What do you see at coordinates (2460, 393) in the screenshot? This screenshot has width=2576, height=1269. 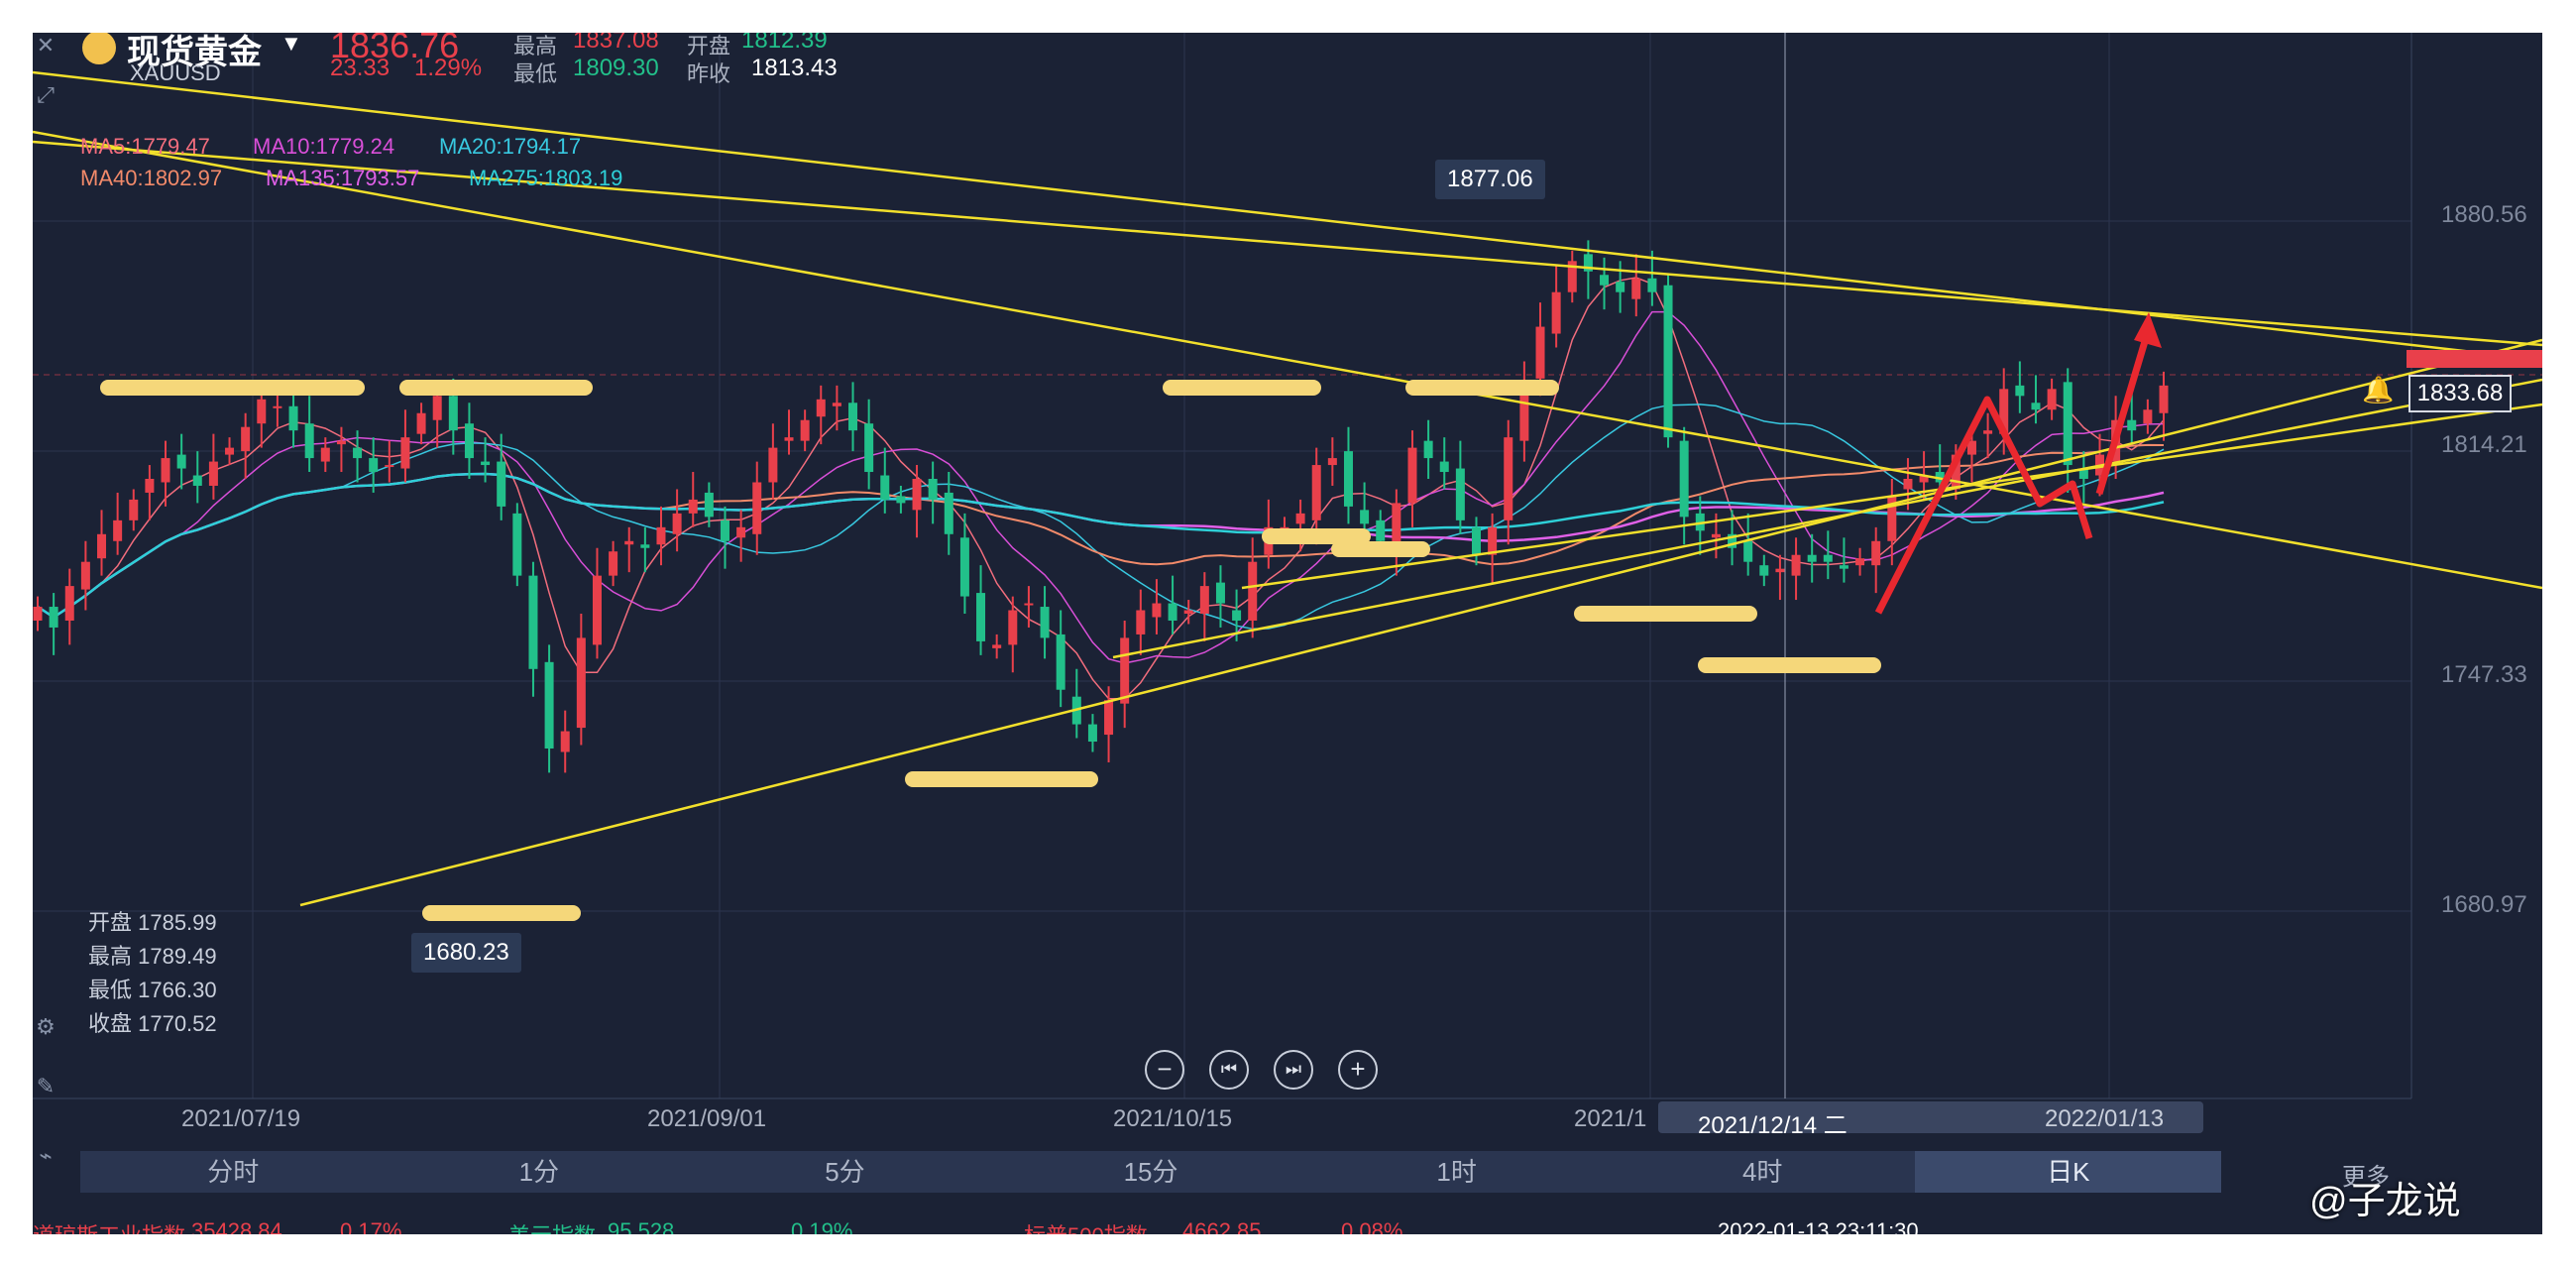 I see `current-price-tag: 1833.68` at bounding box center [2460, 393].